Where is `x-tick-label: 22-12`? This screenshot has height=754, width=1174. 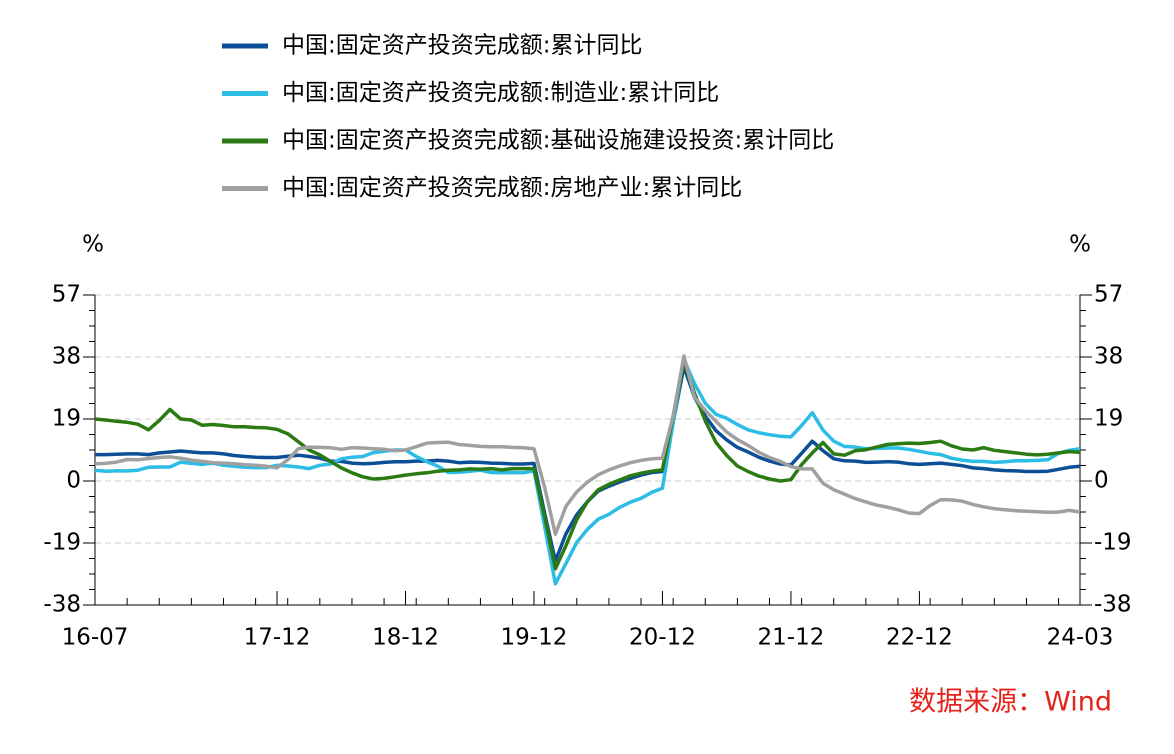
x-tick-label: 22-12 is located at coordinates (919, 638).